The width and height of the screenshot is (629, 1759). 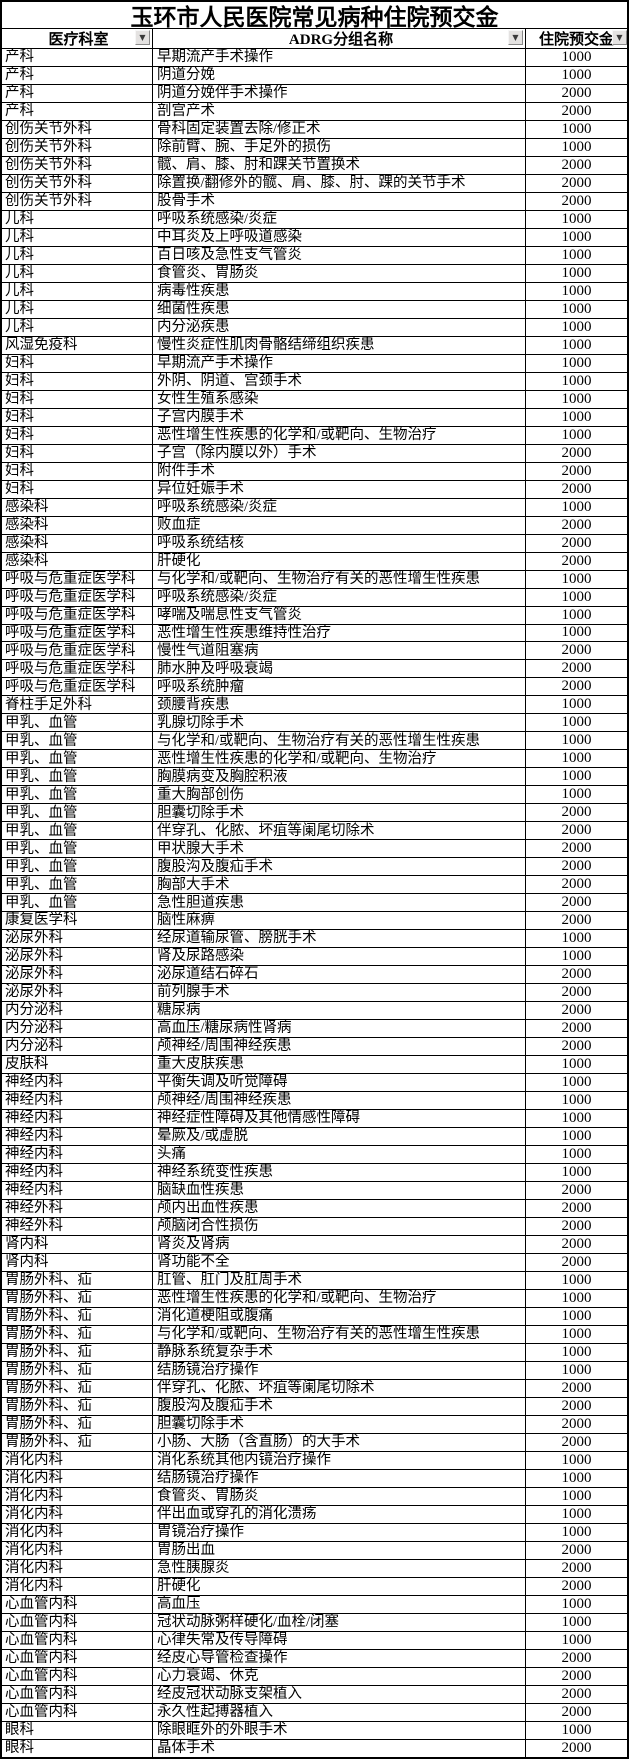 What do you see at coordinates (339, 1604) in the screenshot?
I see `adrg-name-cell: 高血压` at bounding box center [339, 1604].